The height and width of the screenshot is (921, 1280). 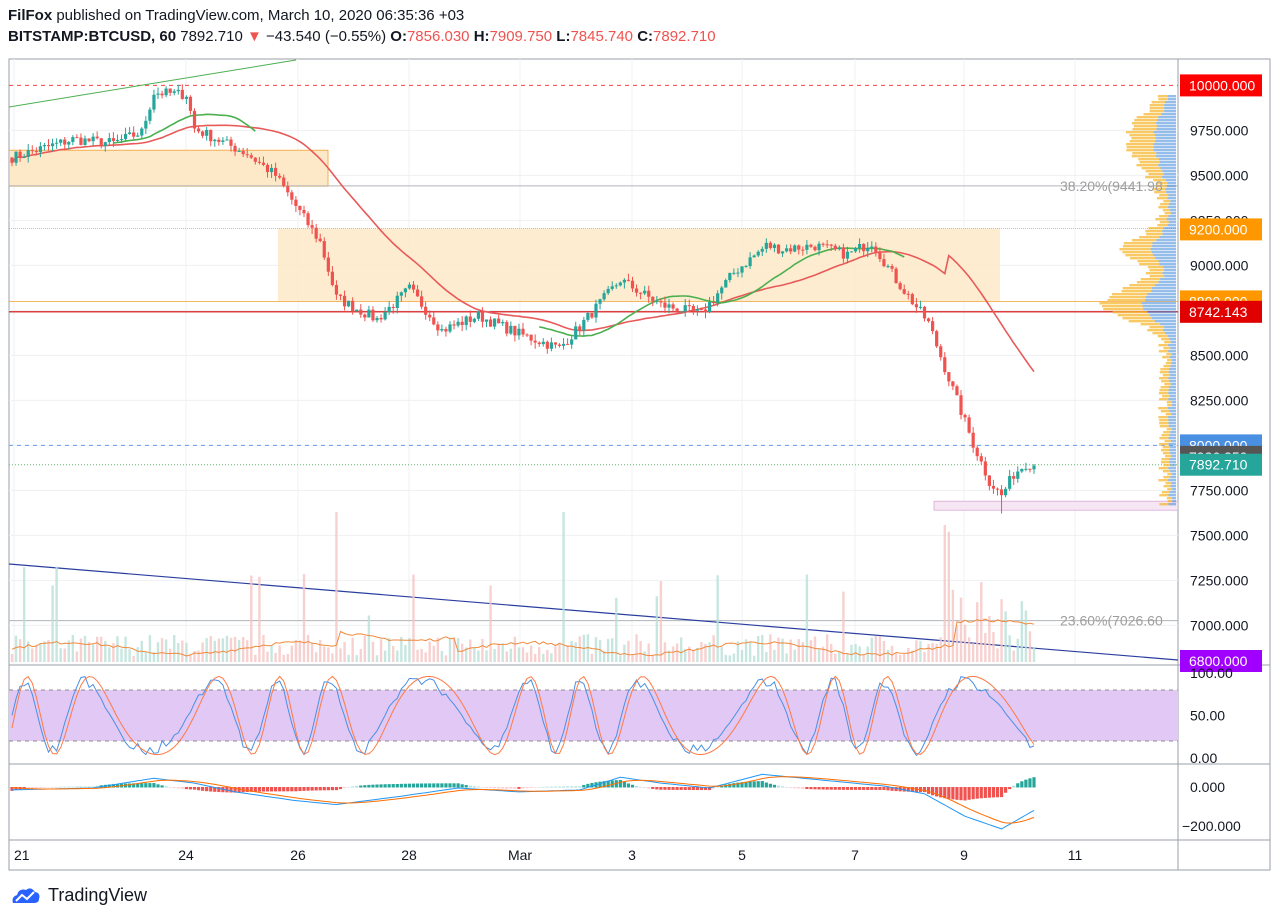 What do you see at coordinates (1207, 787) in the screenshot?
I see `macd-tick-label: 0.000` at bounding box center [1207, 787].